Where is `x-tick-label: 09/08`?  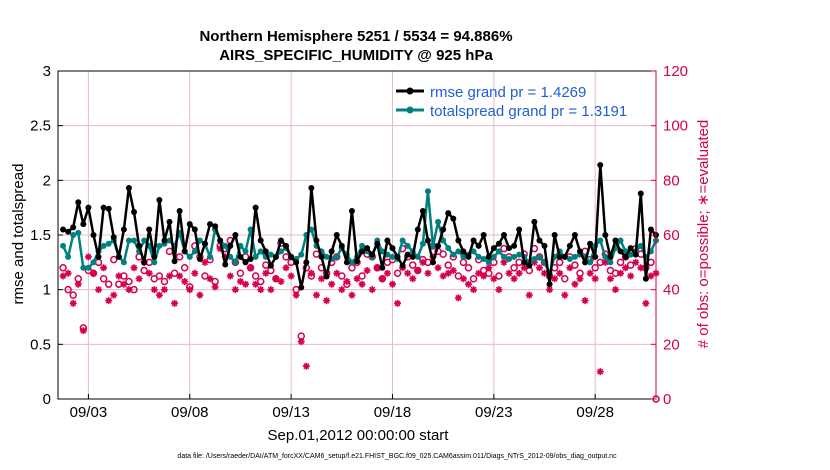
x-tick-label: 09/08 is located at coordinates (190, 412).